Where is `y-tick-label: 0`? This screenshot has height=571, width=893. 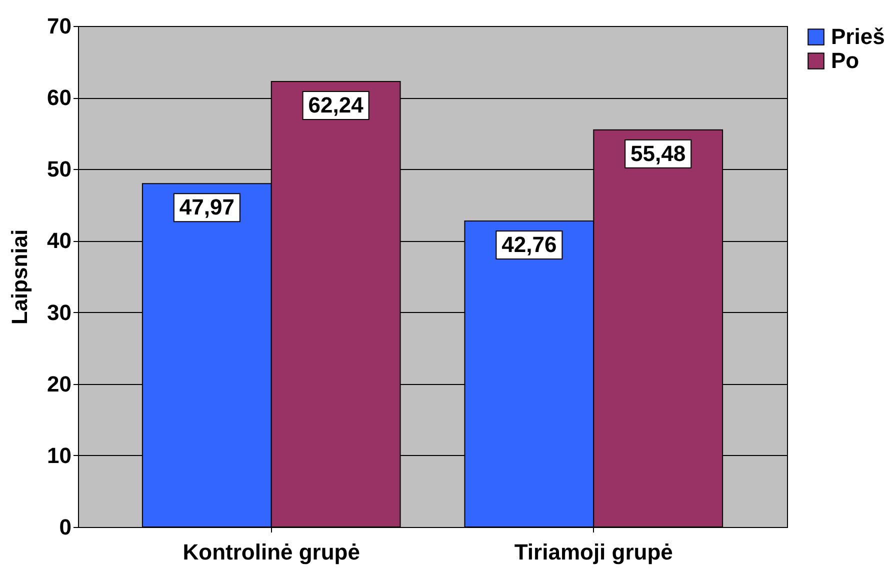 y-tick-label: 0 is located at coordinates (65, 527).